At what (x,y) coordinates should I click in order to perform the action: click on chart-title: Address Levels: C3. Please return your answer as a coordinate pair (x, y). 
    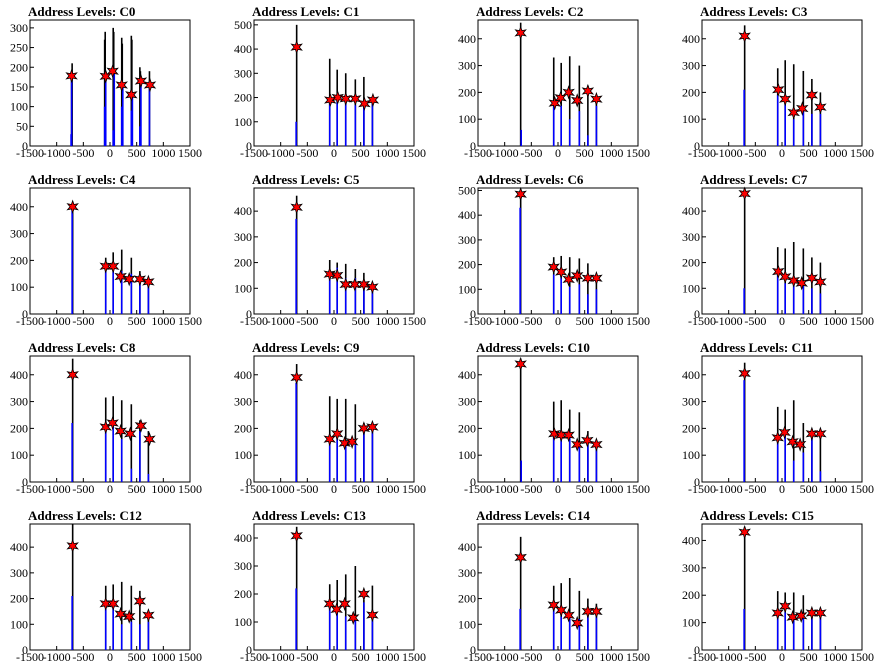
    Looking at the image, I should click on (754, 11).